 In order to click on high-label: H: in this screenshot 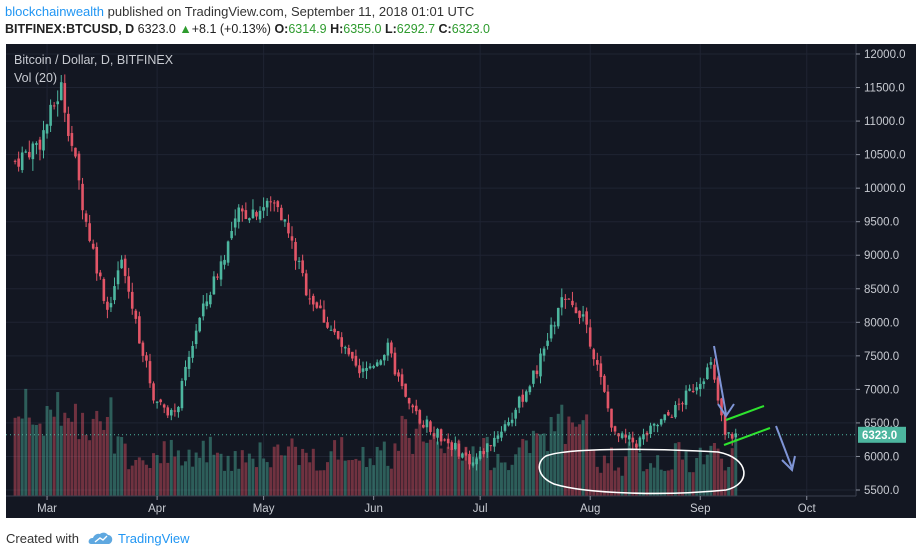, I will do `click(337, 29)`.